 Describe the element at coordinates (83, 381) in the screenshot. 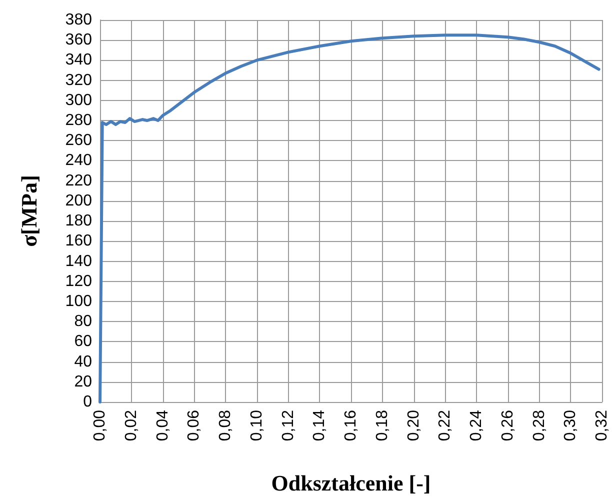

I see `y-tick-label: 20` at that location.